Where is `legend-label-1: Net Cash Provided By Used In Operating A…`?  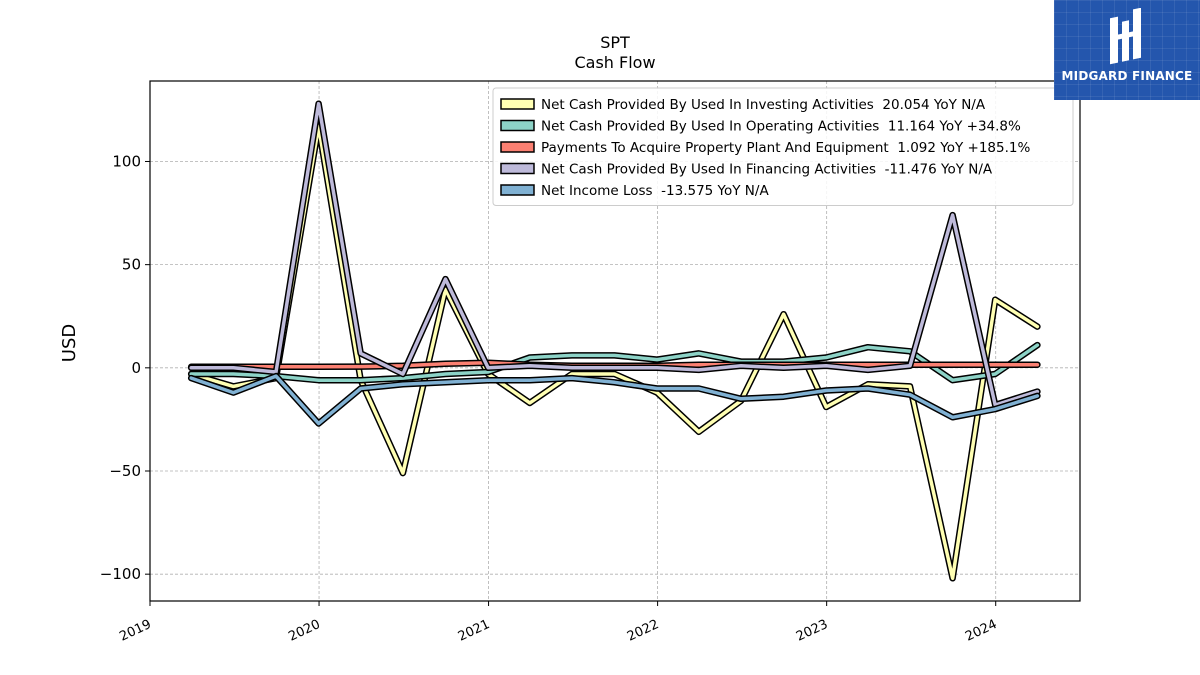
legend-label-1: Net Cash Provided By Used In Operating A… is located at coordinates (781, 127).